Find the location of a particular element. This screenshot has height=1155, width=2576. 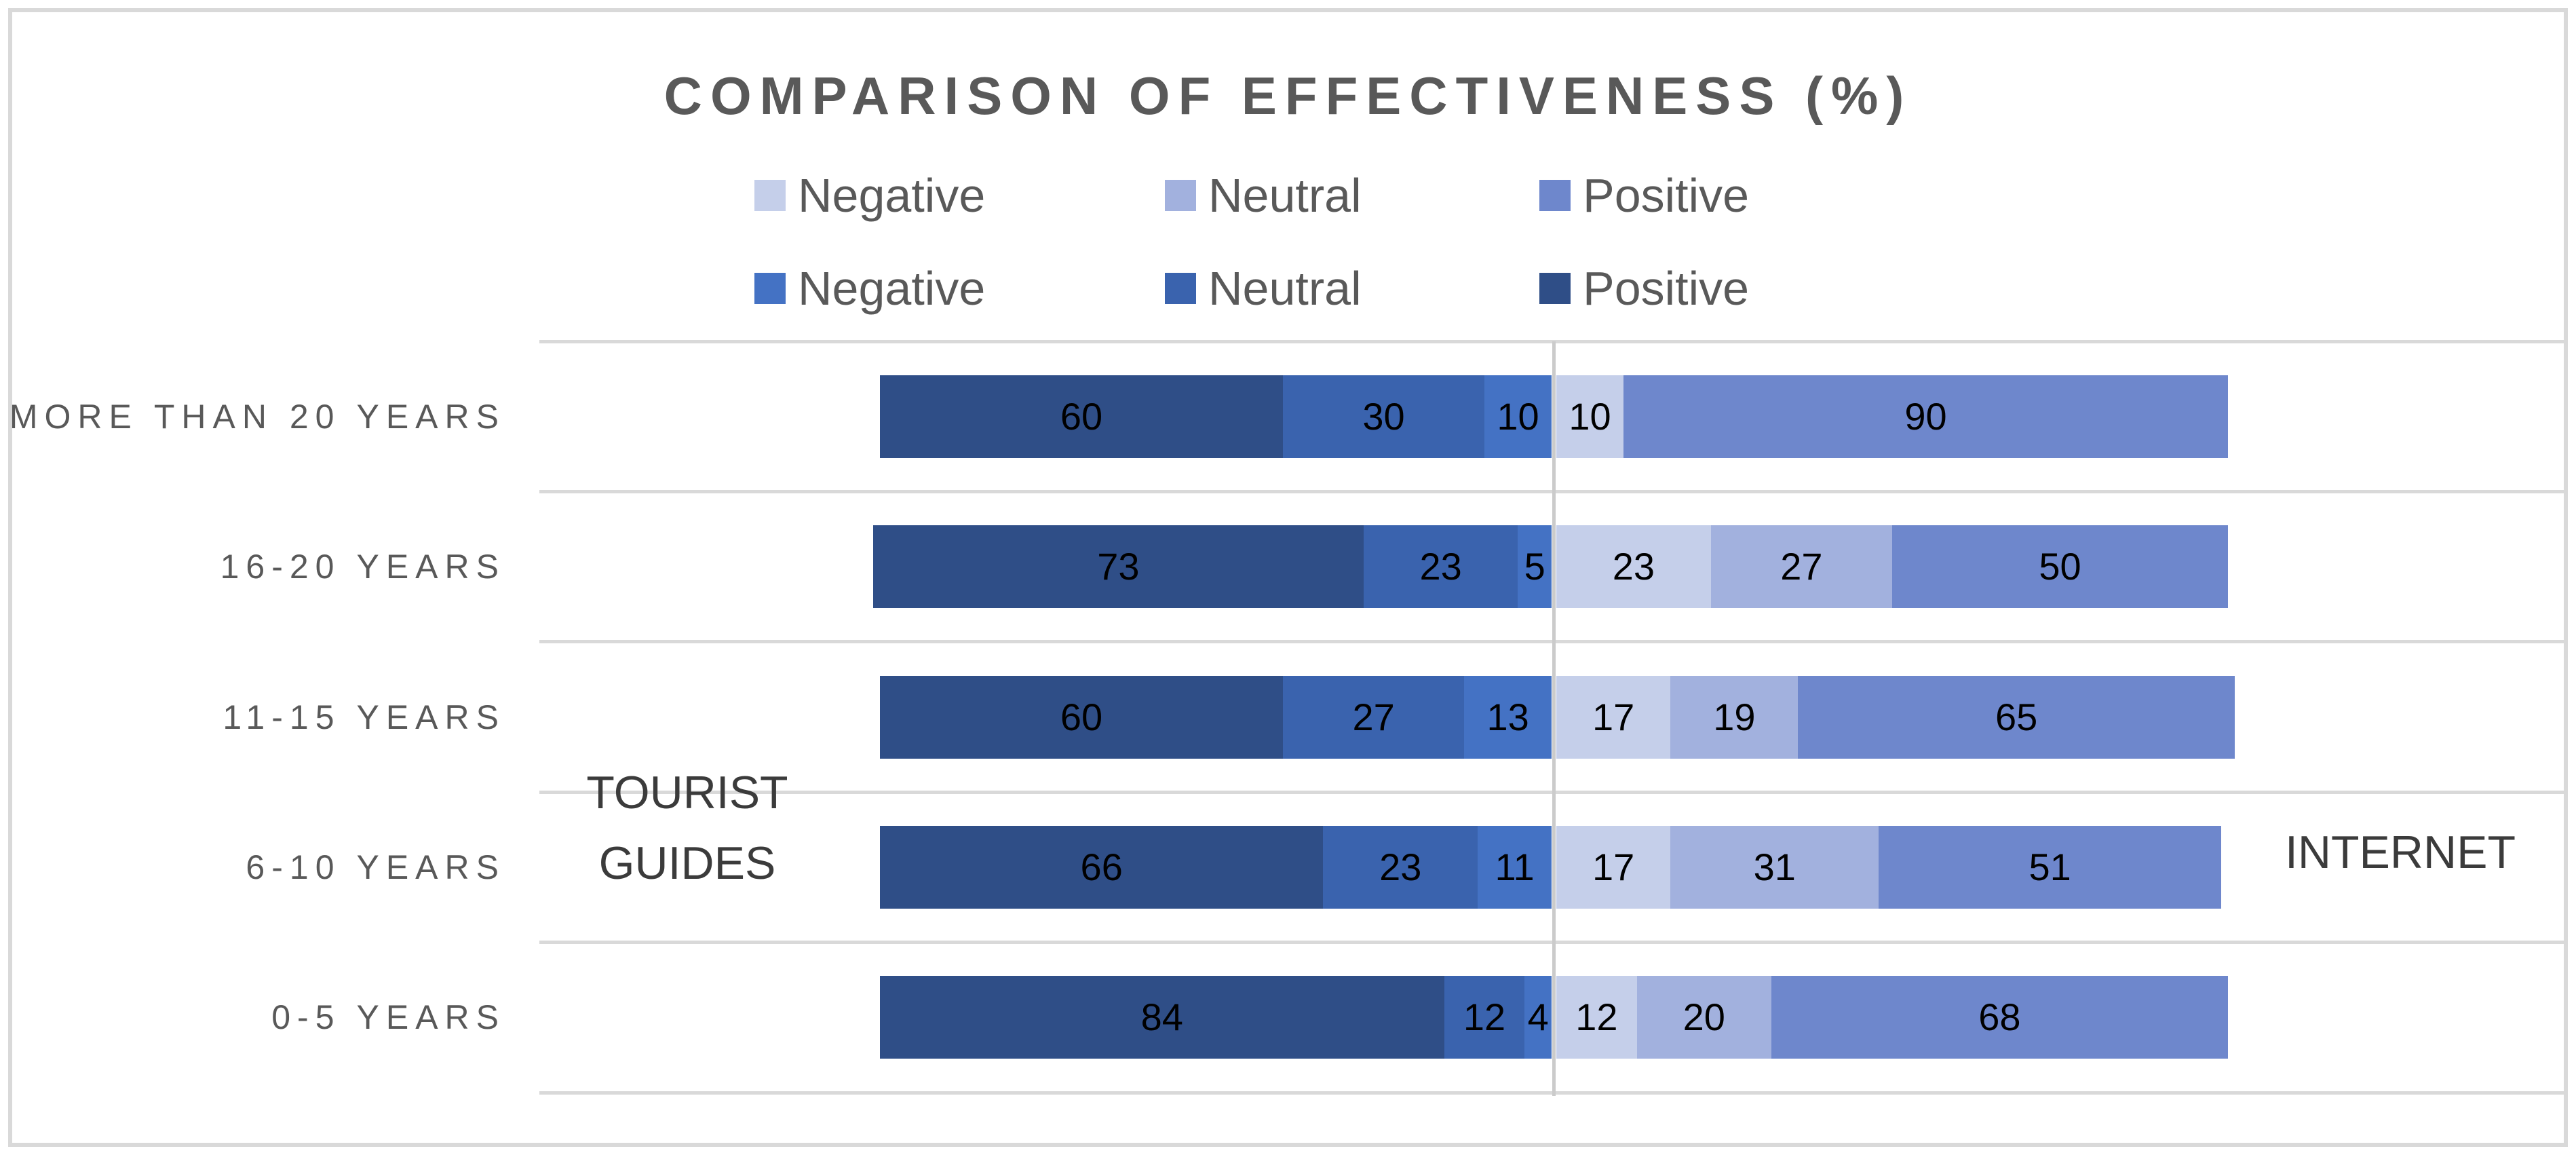

bar-tourist-guides: 73 23 5 is located at coordinates (1212, 567).